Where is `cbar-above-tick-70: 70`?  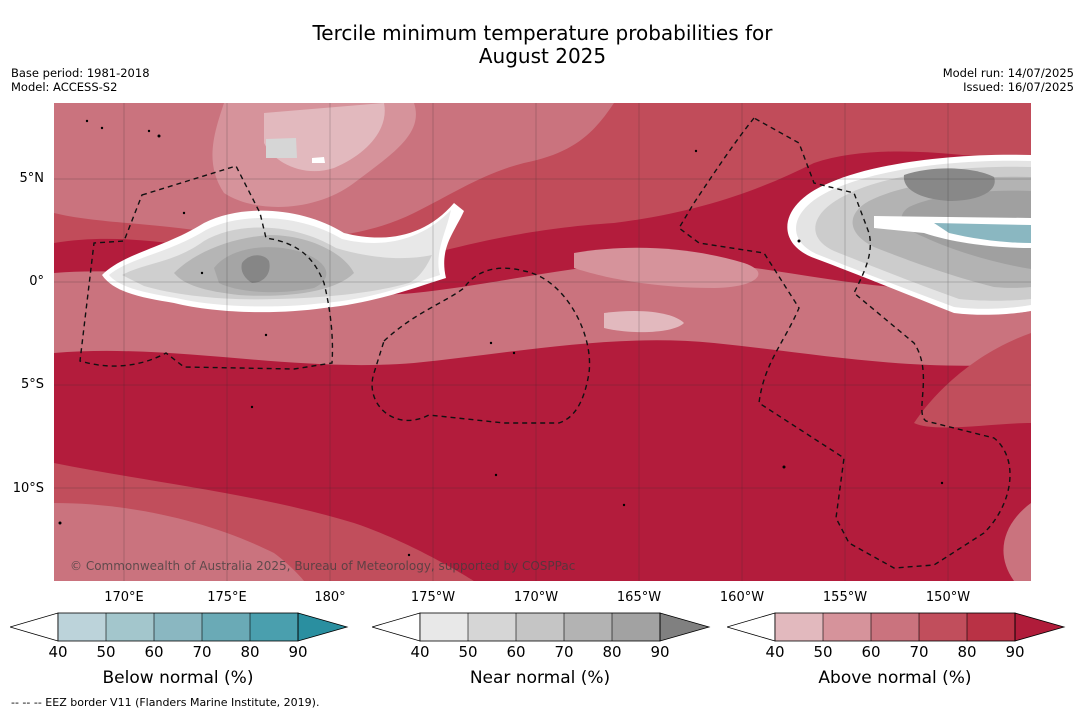
cbar-above-tick-70: 70 is located at coordinates (919, 652).